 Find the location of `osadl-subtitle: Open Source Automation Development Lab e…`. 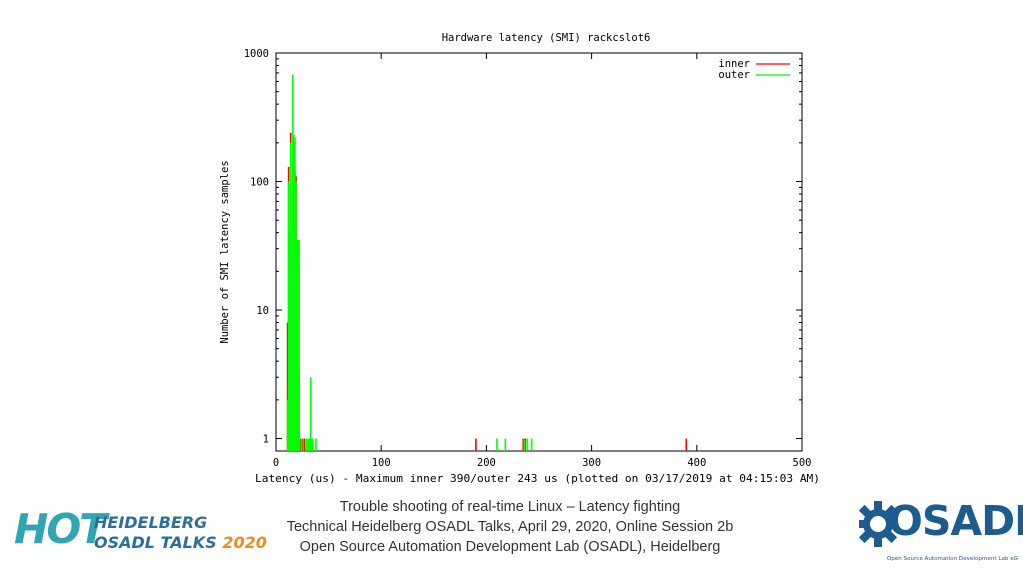

osadl-subtitle: Open Source Automation Development Lab e… is located at coordinates (952, 559).